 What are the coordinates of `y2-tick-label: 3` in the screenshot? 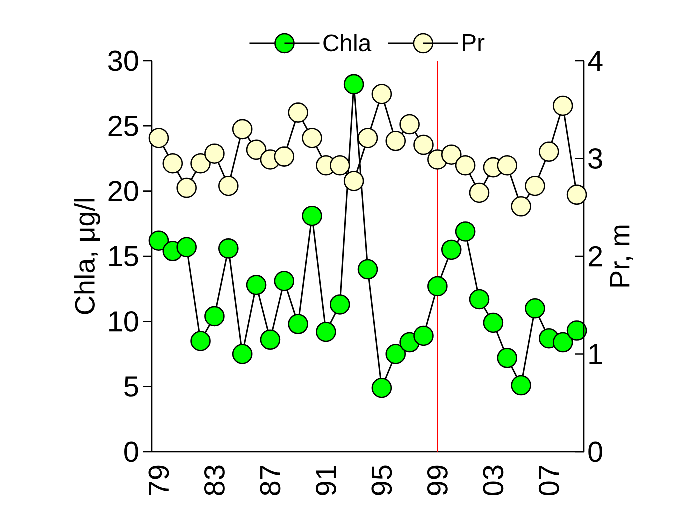 It's located at (595, 158).